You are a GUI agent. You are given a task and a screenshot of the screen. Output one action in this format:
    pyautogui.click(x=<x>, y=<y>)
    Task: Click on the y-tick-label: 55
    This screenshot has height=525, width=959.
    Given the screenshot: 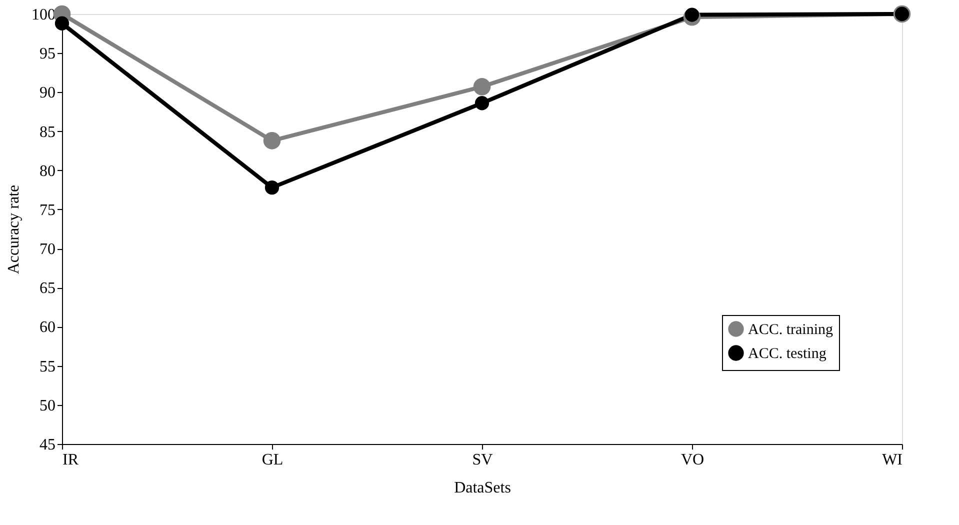 What is the action you would take?
    pyautogui.click(x=48, y=367)
    